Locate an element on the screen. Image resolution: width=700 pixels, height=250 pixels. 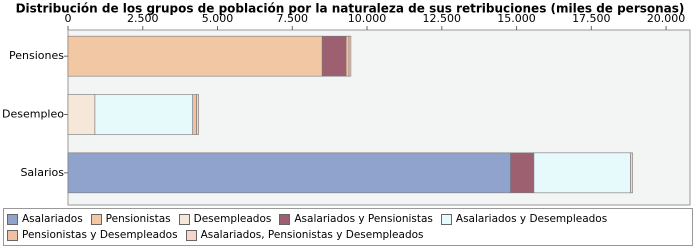
legend-label: Asalariados y Desempleados is located at coordinates (531, 219).